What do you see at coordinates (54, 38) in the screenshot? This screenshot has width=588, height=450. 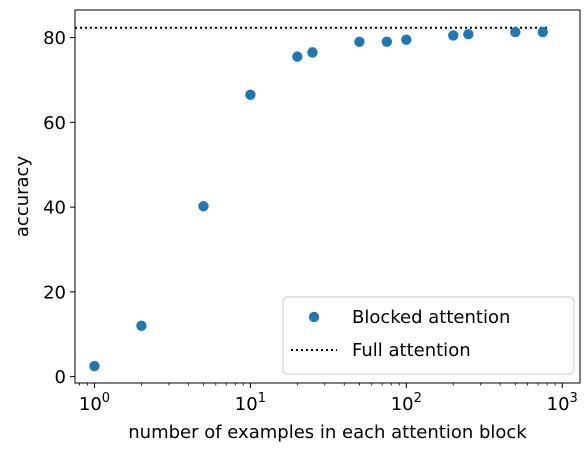 I see `y-tick-label: 80` at bounding box center [54, 38].